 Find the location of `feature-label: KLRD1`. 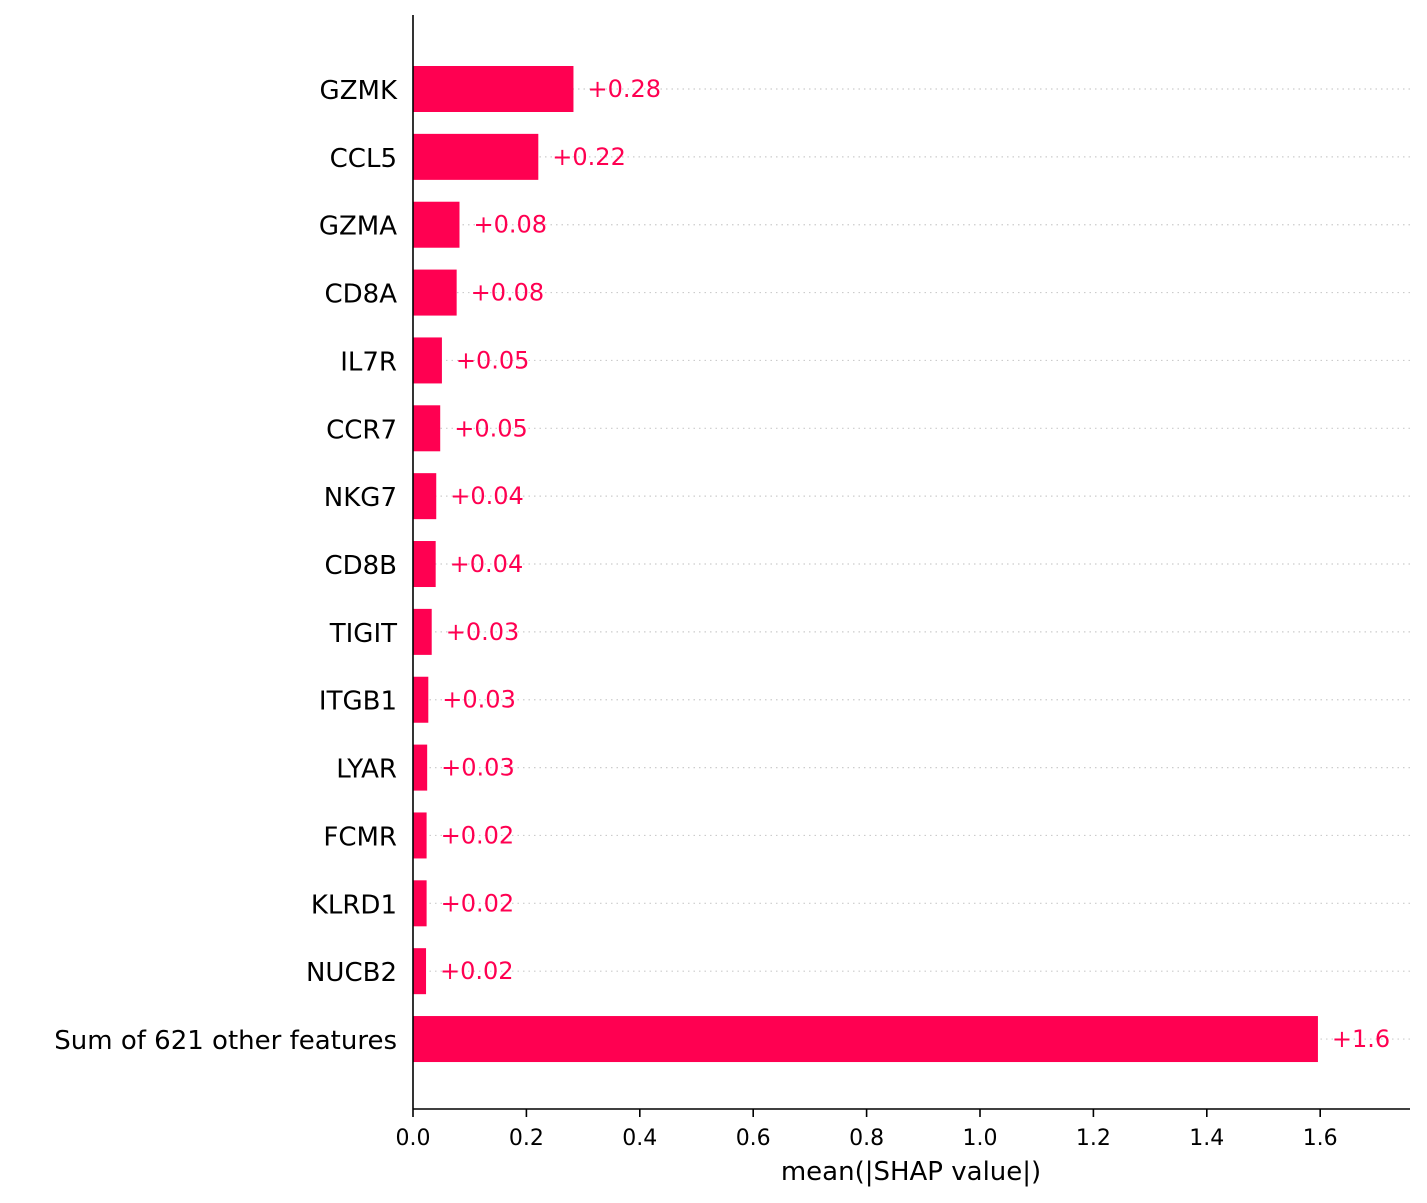

feature-label: KLRD1 is located at coordinates (354, 905).